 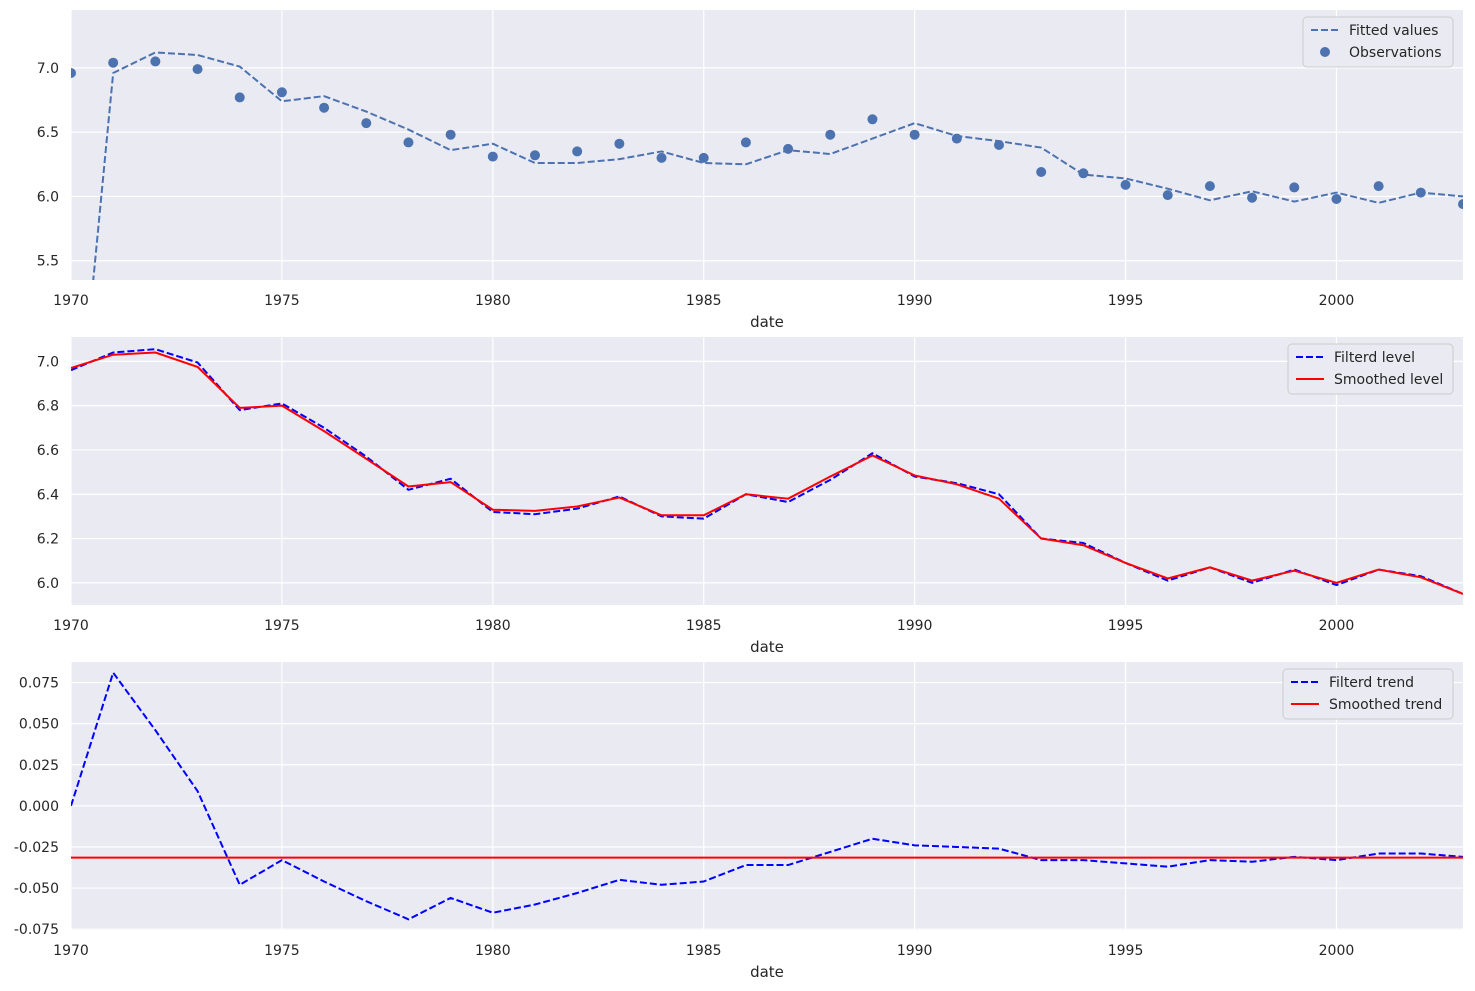 What do you see at coordinates (1385, 705) in the screenshot?
I see `legend-label: Smoothed trend` at bounding box center [1385, 705].